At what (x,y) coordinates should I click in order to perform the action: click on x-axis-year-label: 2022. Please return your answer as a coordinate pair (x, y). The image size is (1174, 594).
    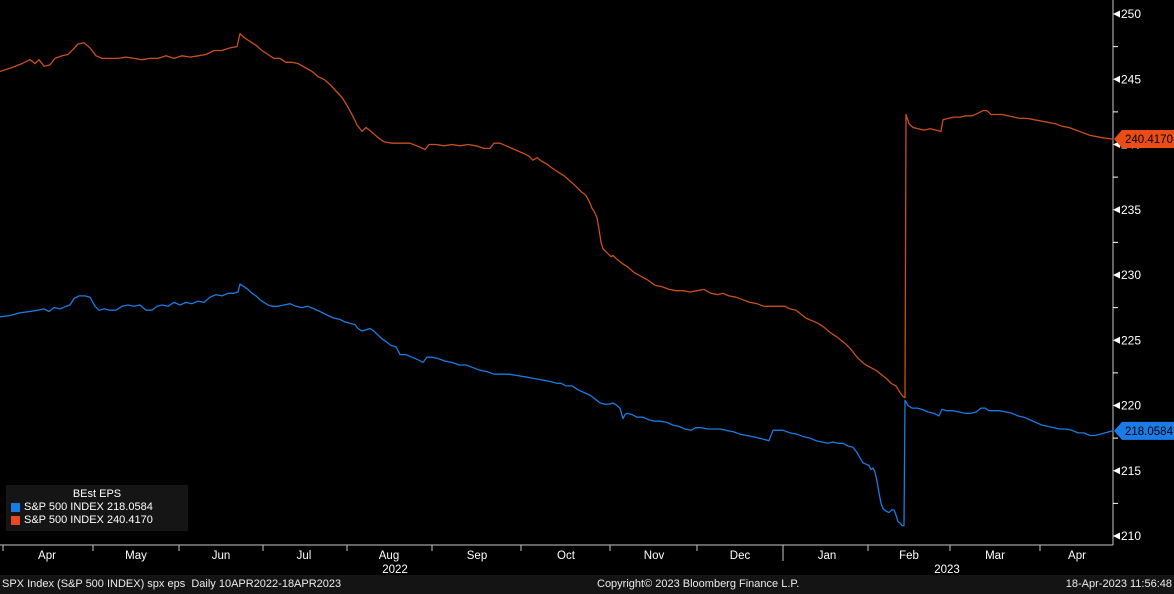
    Looking at the image, I should click on (395, 570).